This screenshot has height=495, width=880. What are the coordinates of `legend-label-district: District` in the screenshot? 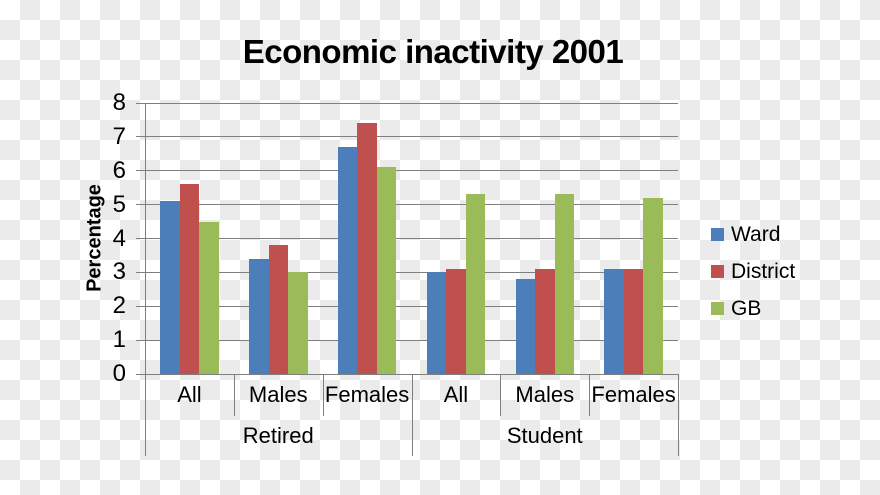 It's located at (763, 271).